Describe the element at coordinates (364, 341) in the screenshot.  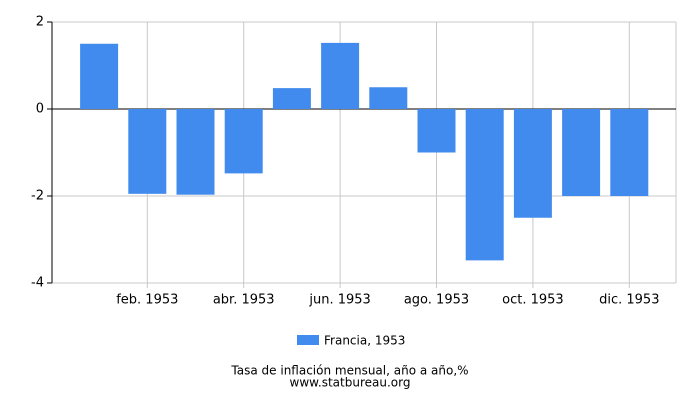
I see `legend-label: Francia, 1953` at that location.